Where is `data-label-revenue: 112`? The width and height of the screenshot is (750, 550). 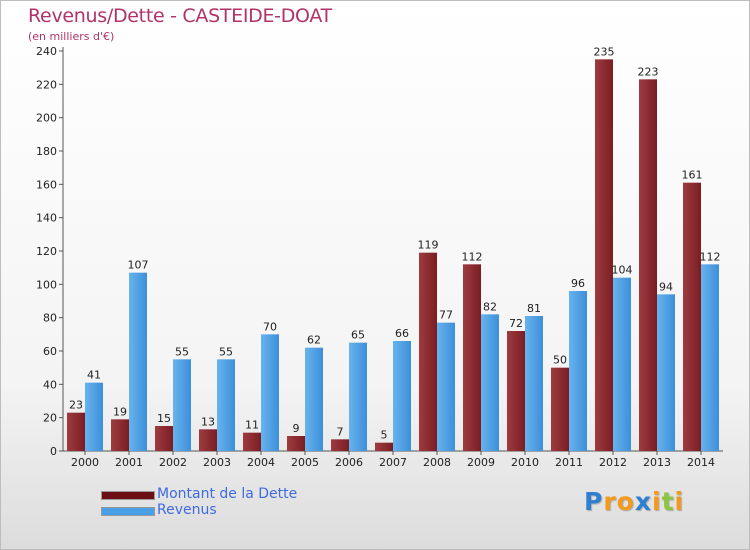 data-label-revenue: 112 is located at coordinates (710, 256).